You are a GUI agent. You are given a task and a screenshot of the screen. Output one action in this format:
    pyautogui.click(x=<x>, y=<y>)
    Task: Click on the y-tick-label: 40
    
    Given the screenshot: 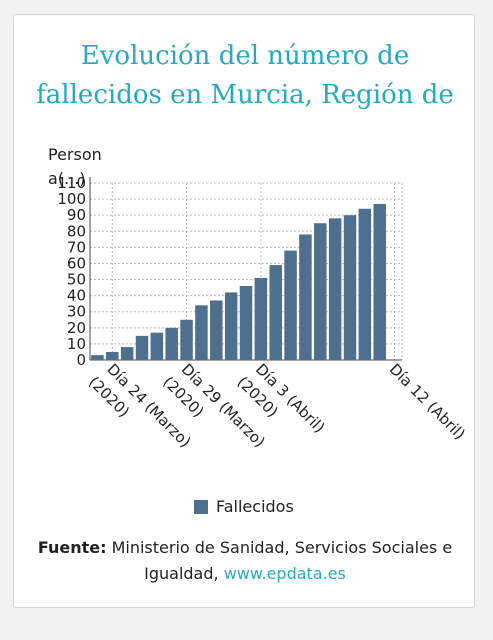 What is the action you would take?
    pyautogui.click(x=76, y=296)
    